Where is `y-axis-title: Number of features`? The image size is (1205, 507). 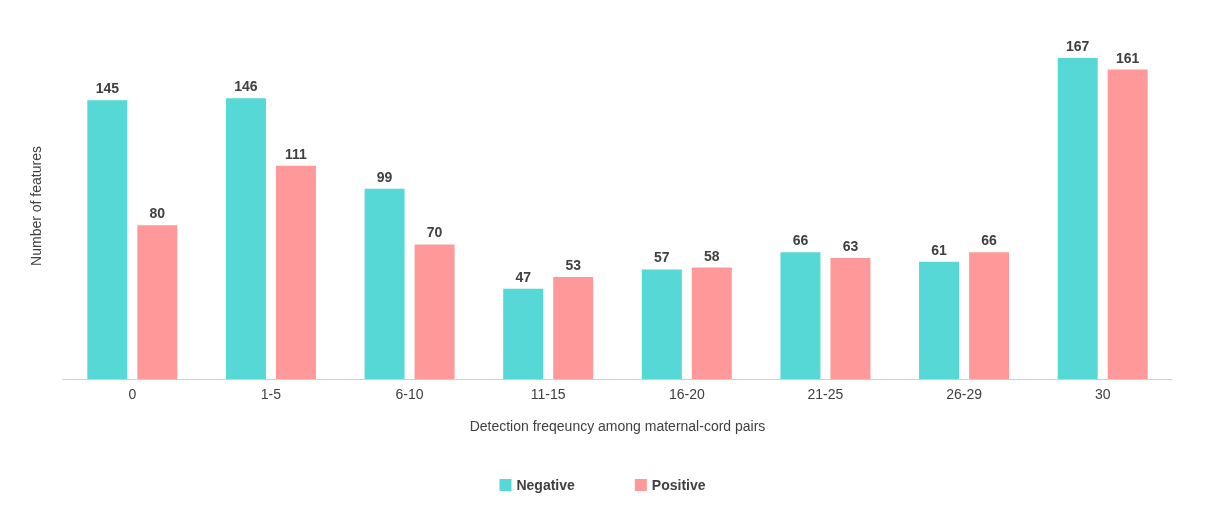
y-axis-title: Number of features is located at coordinates (36, 206).